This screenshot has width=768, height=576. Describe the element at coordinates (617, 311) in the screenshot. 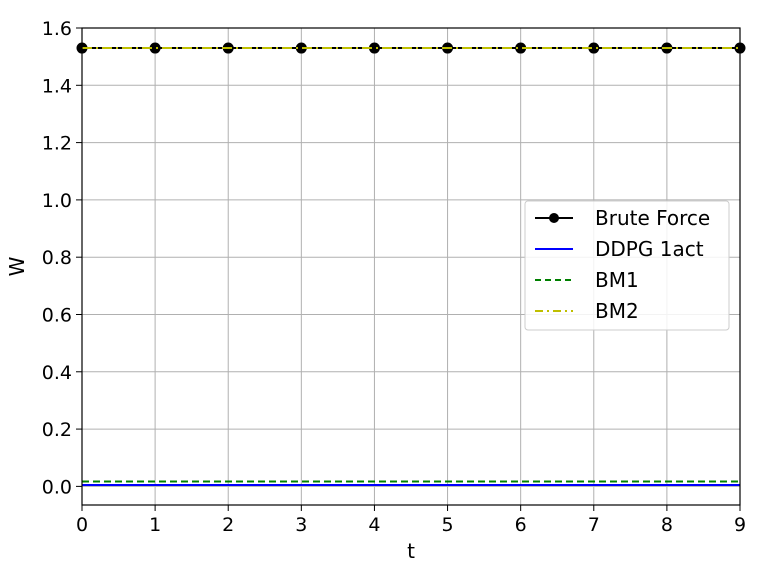

I see `legend-label: BM2` at that location.